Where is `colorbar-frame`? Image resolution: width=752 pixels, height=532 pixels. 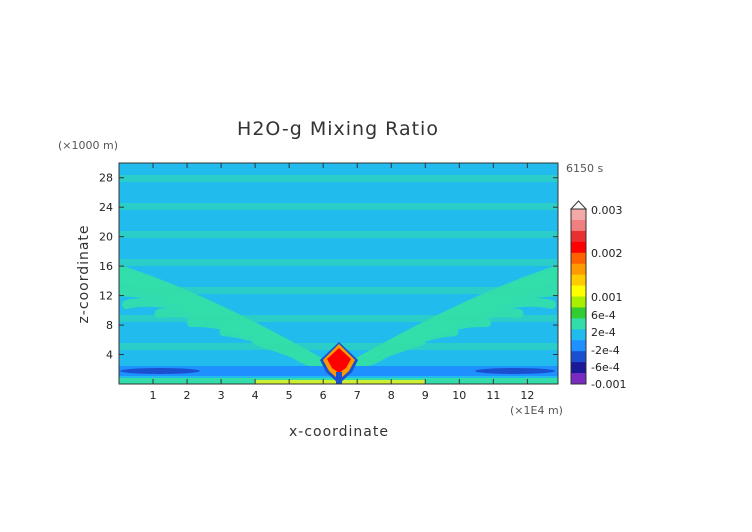
colorbar-frame is located at coordinates (578, 296).